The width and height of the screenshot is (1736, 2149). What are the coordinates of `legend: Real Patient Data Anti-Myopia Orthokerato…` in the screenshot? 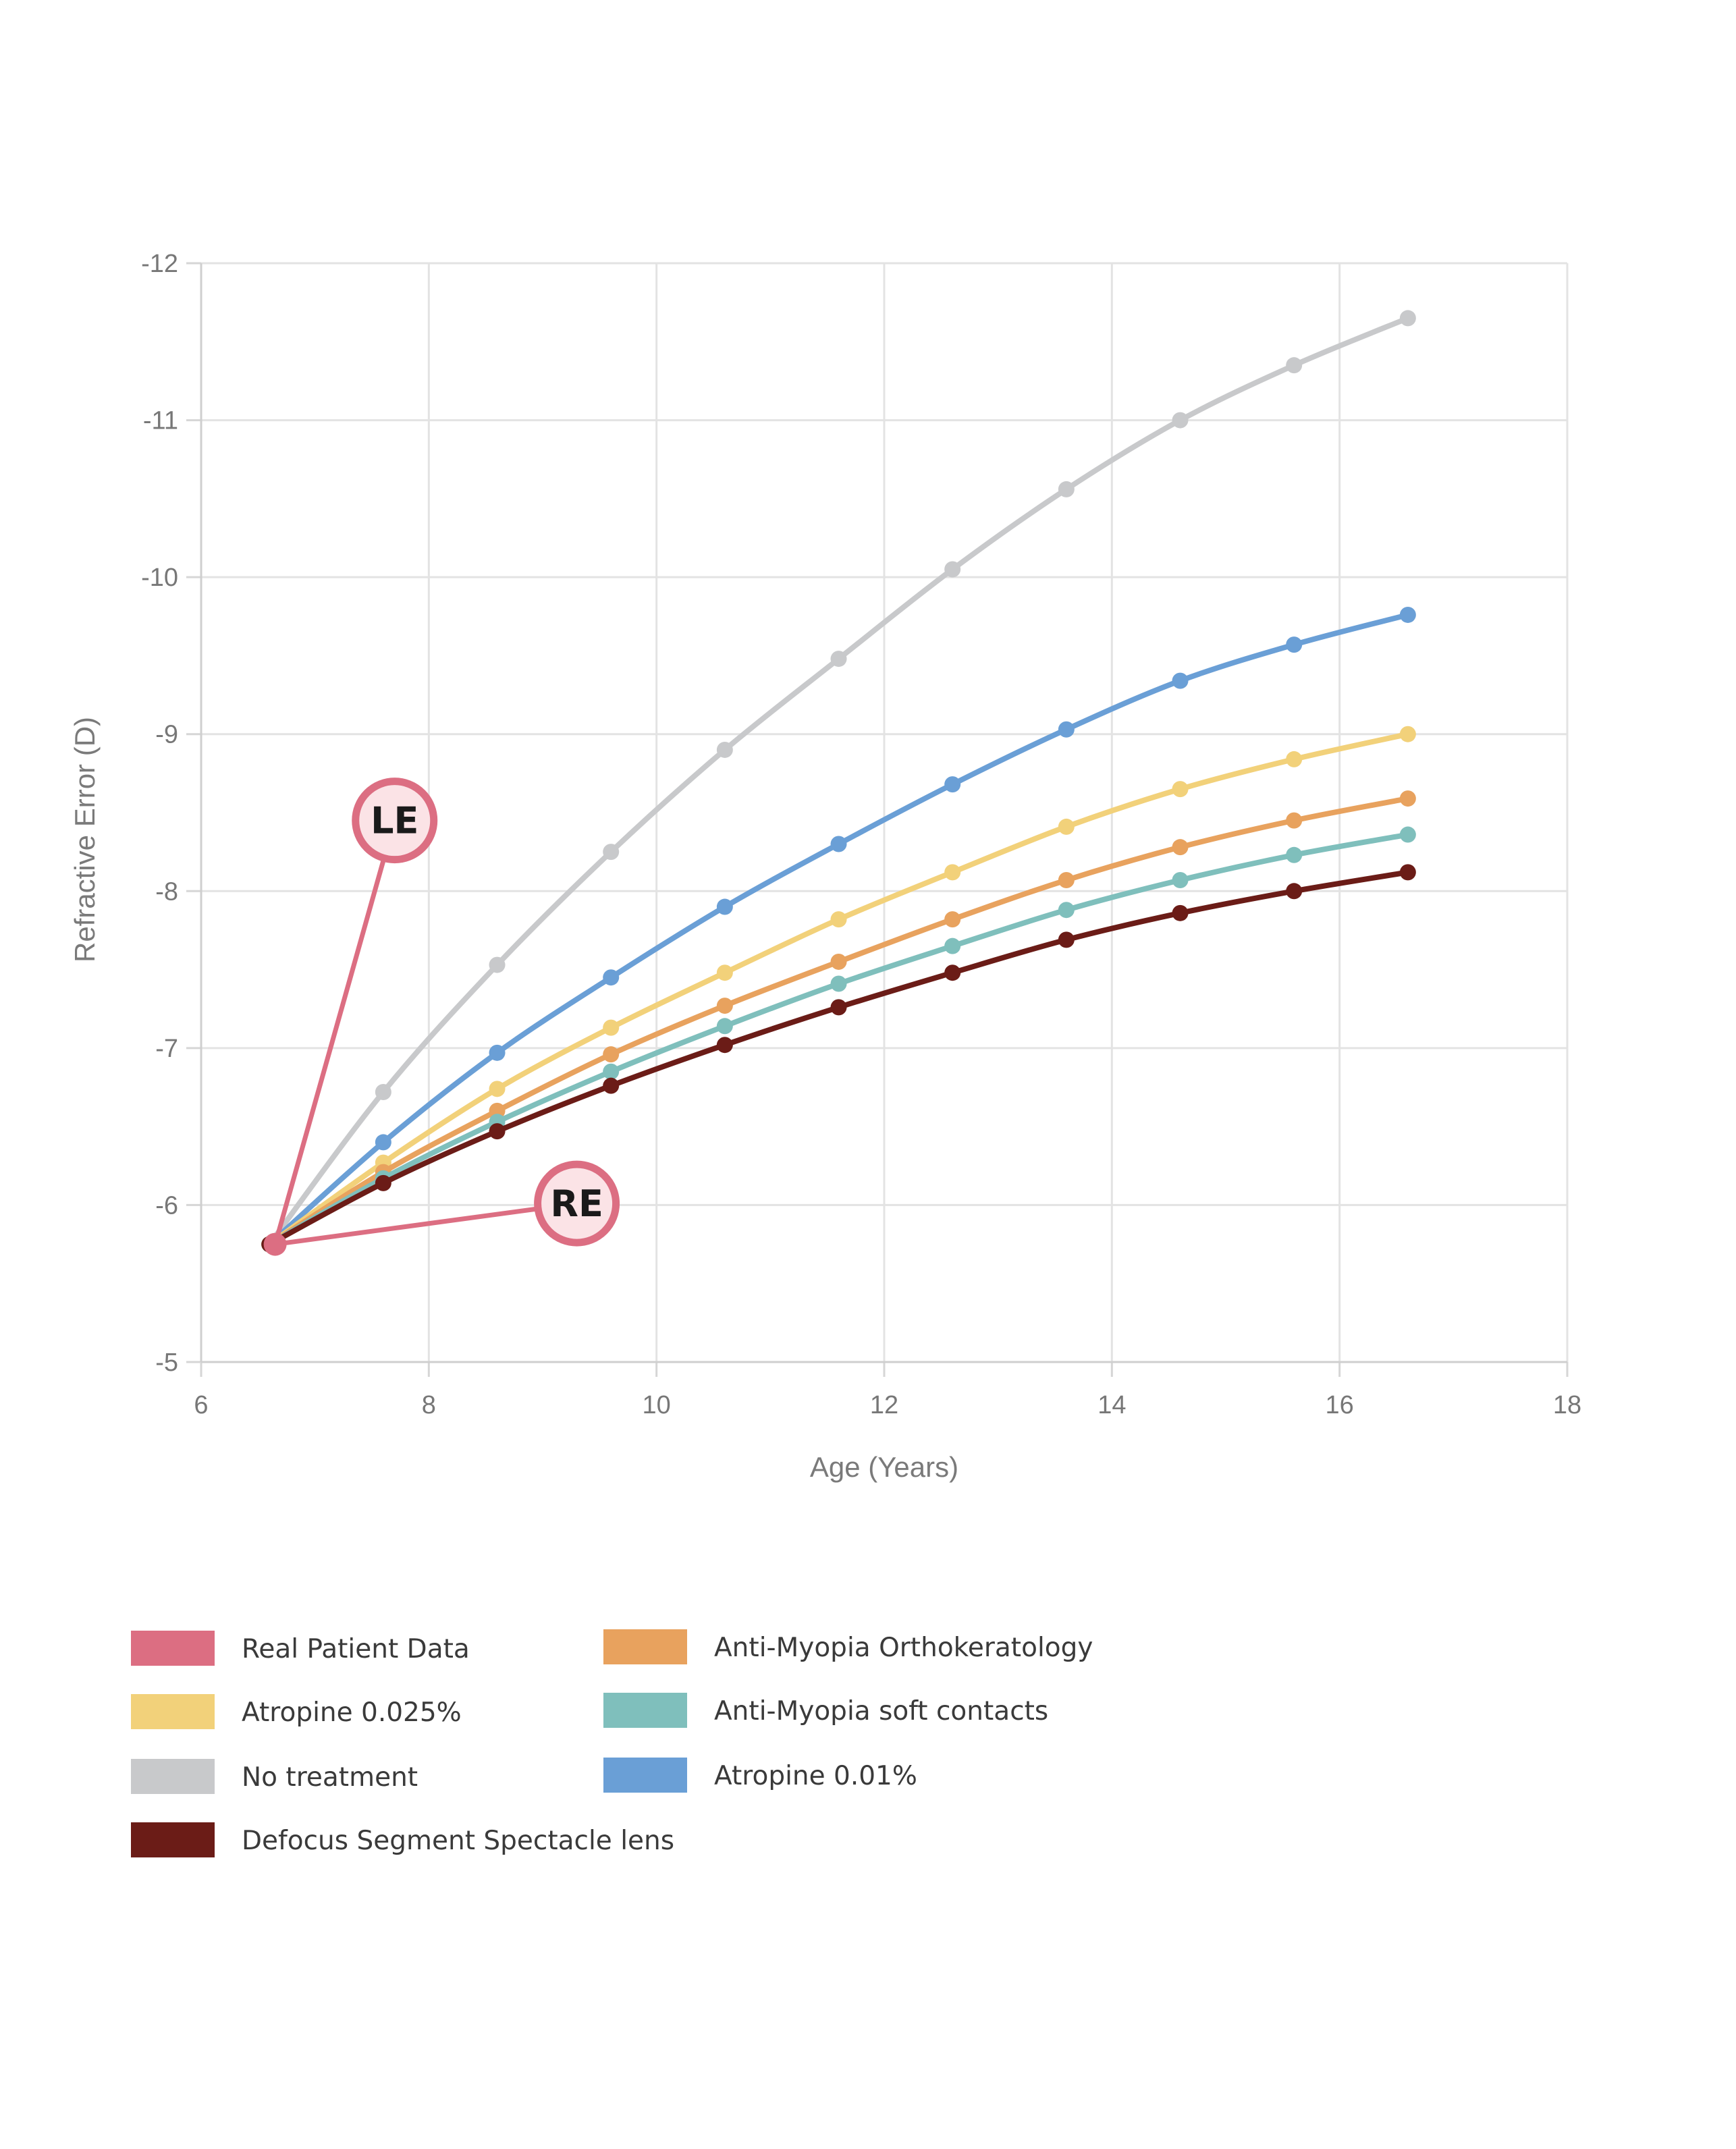 It's located at (612, 1743).